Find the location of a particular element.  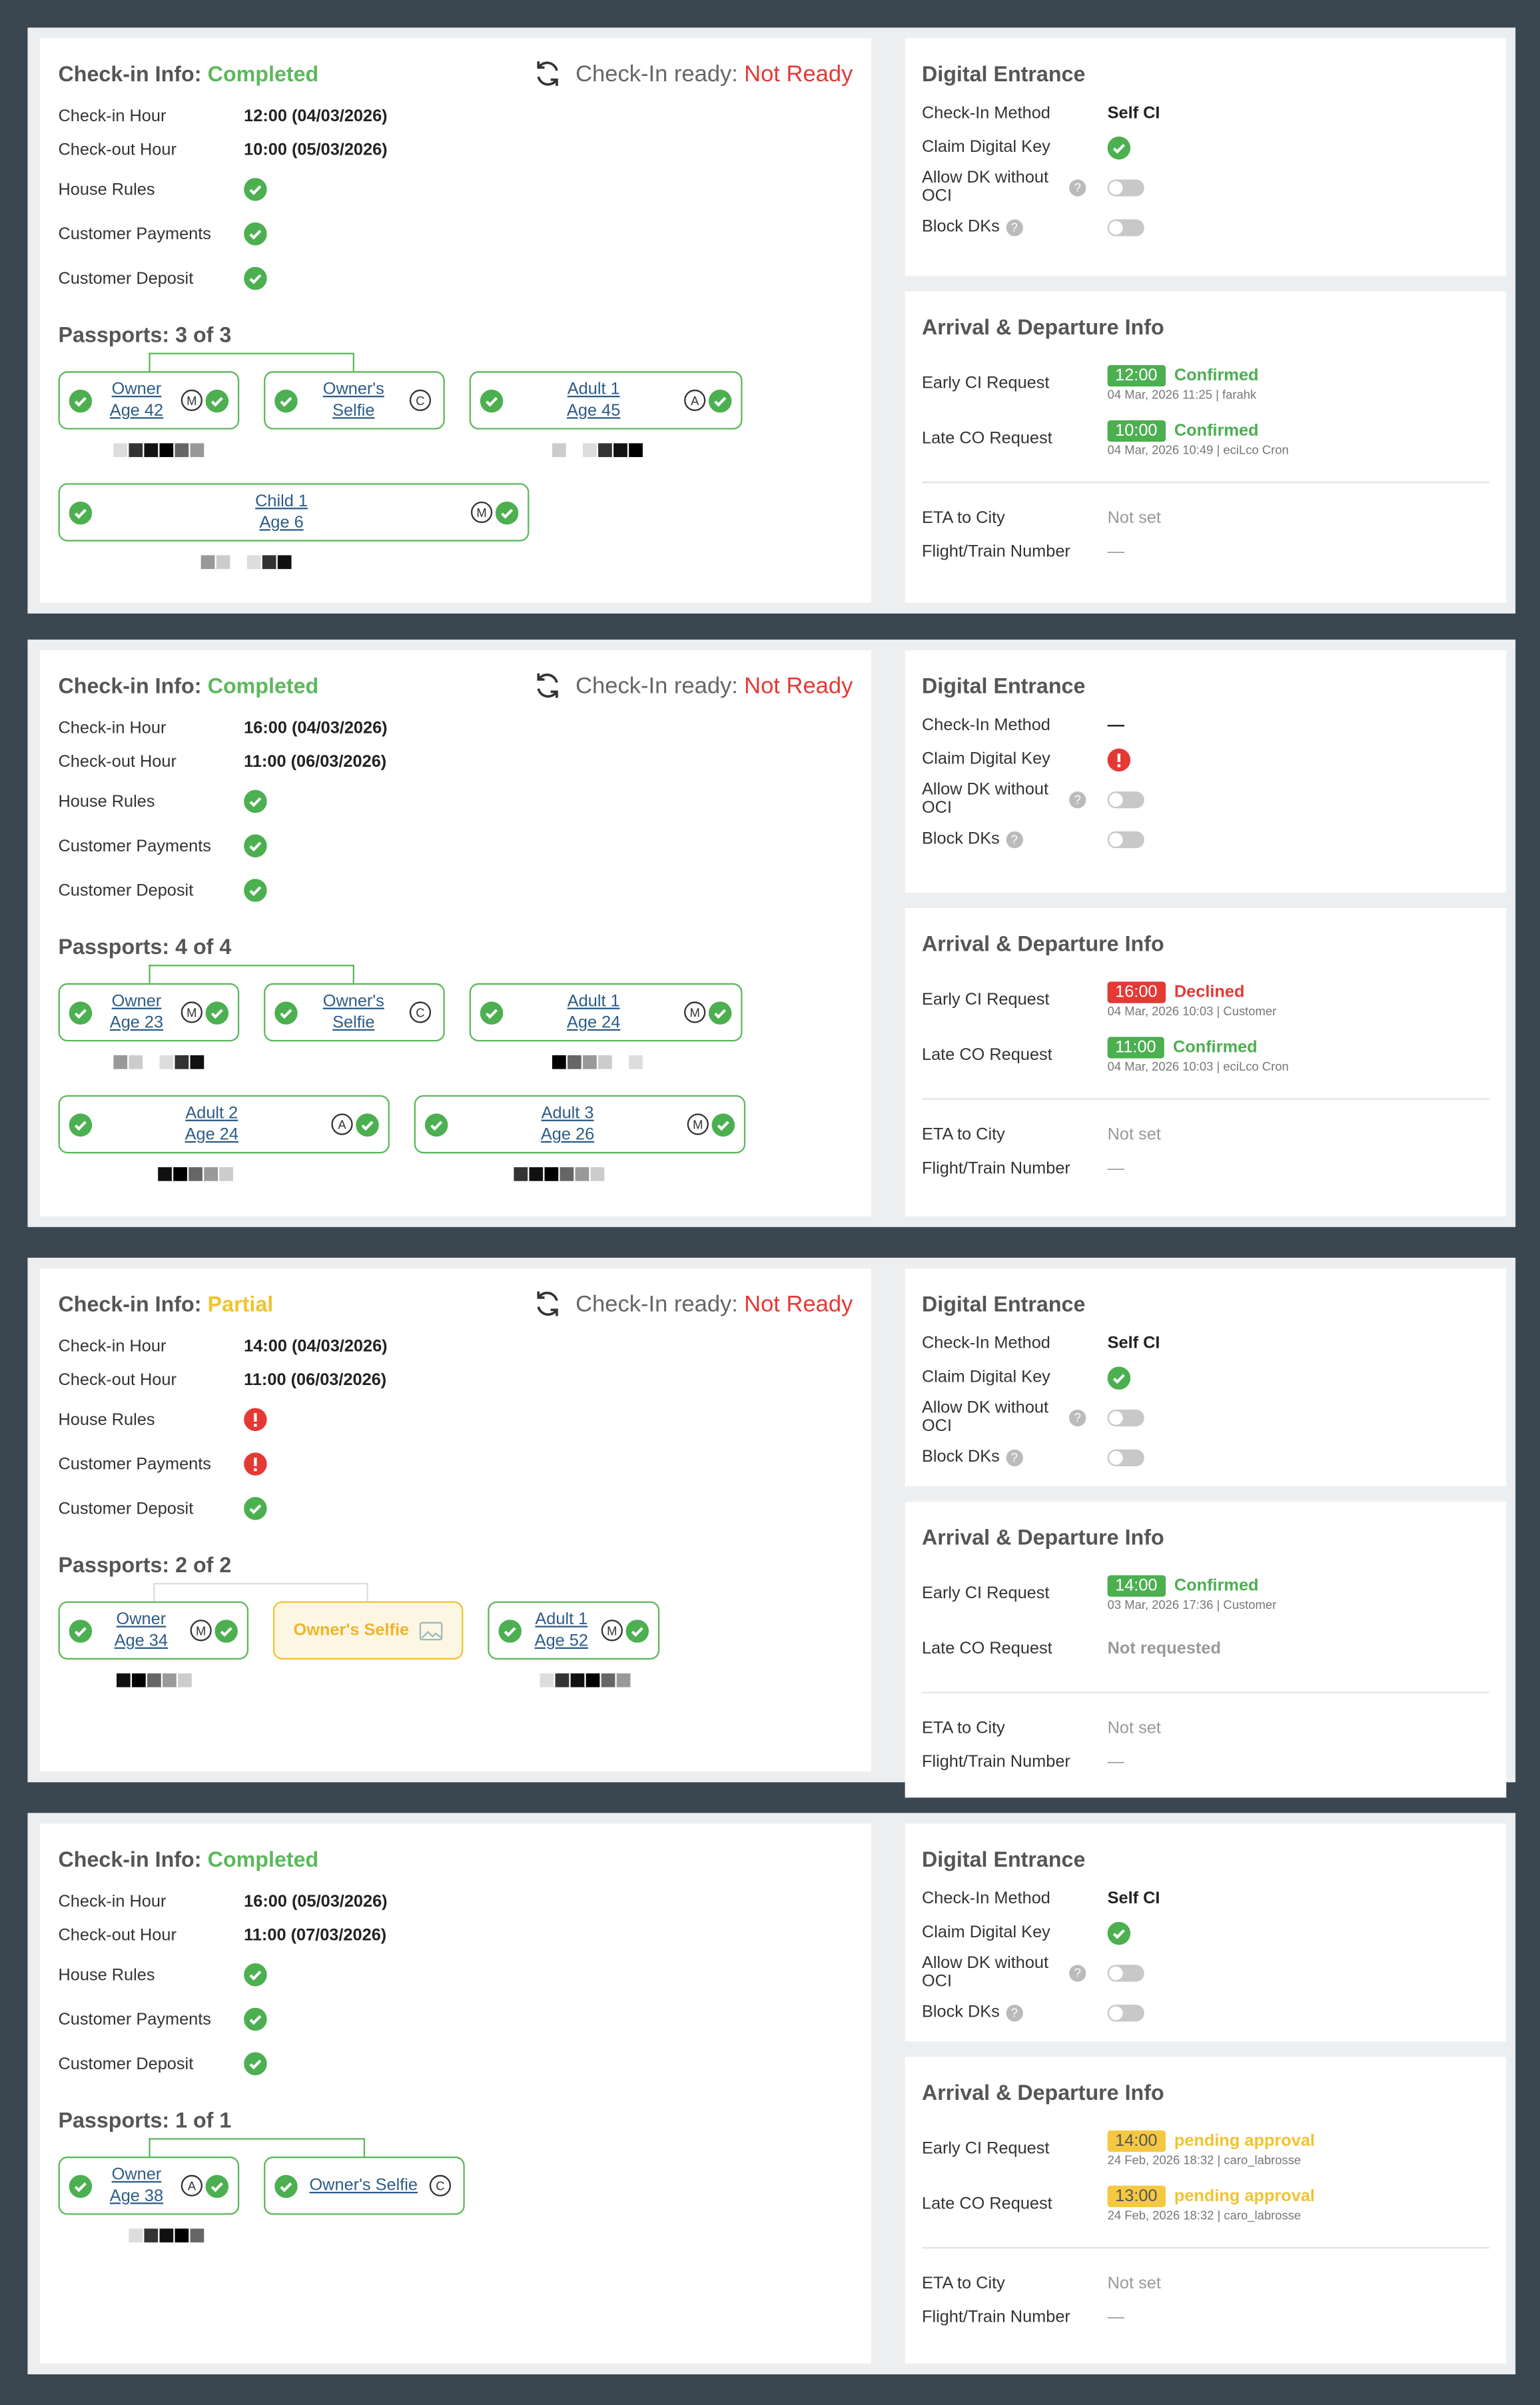

checkin-ready: Check-In ready: Not Ready is located at coordinates (693, 1304).